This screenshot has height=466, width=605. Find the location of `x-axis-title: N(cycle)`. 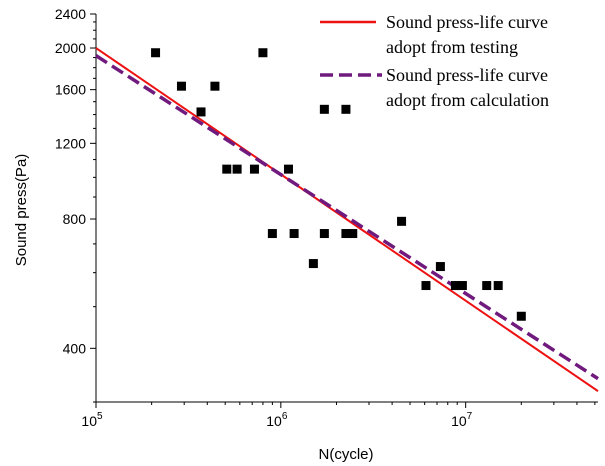

x-axis-title: N(cycle) is located at coordinates (346, 454).